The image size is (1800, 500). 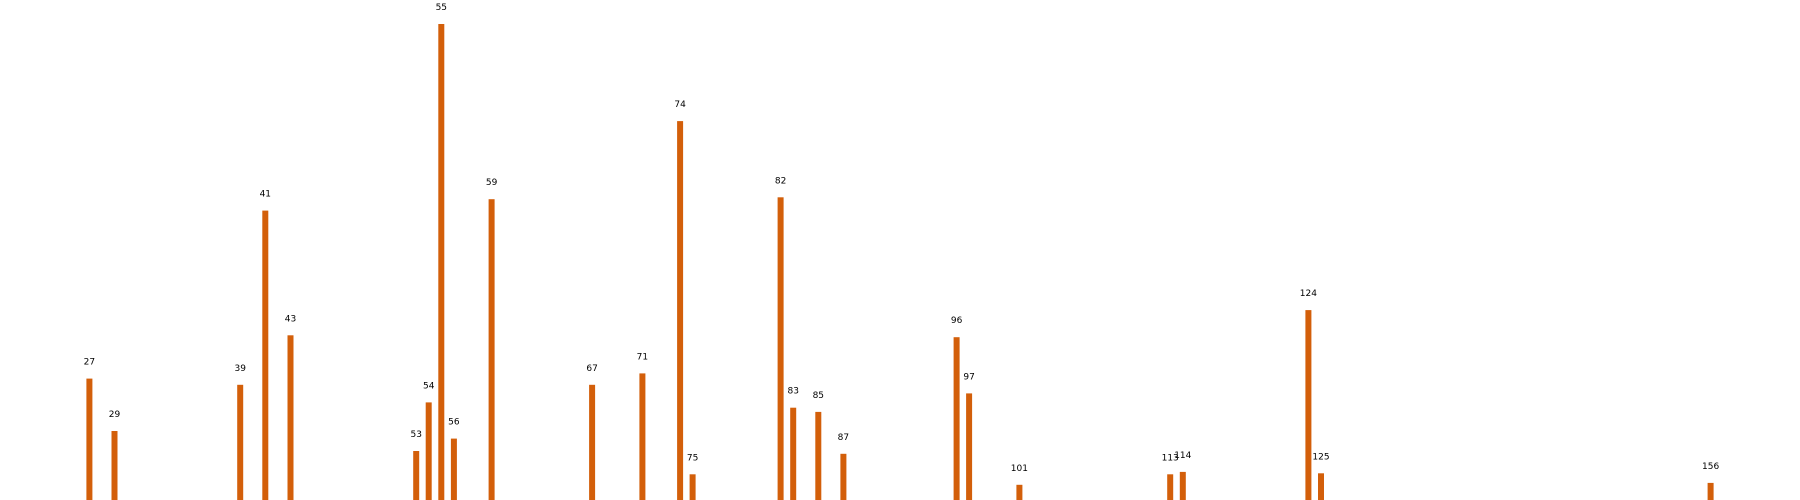 I want to click on bar-label-74: 74, so click(x=680, y=105).